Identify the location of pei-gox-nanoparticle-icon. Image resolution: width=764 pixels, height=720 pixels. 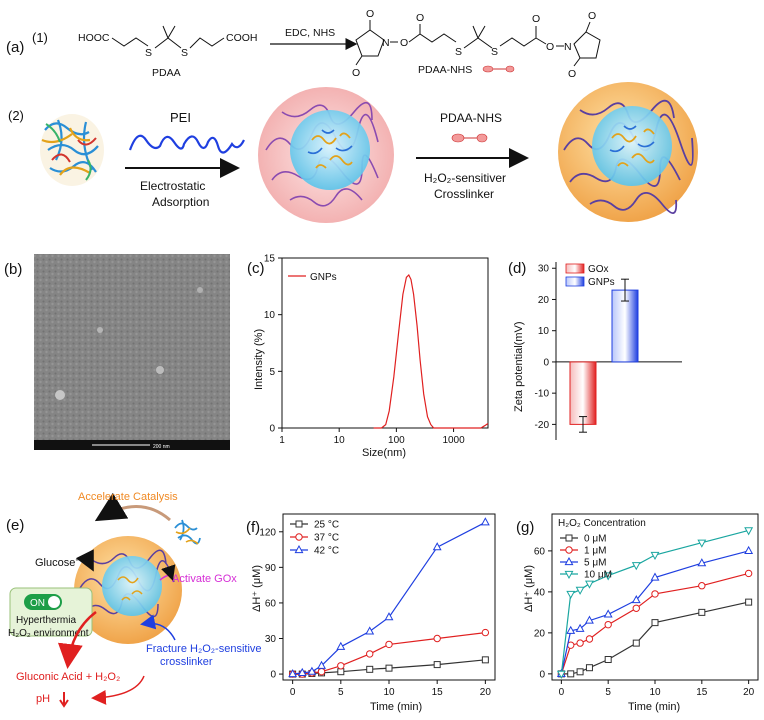
(326, 155).